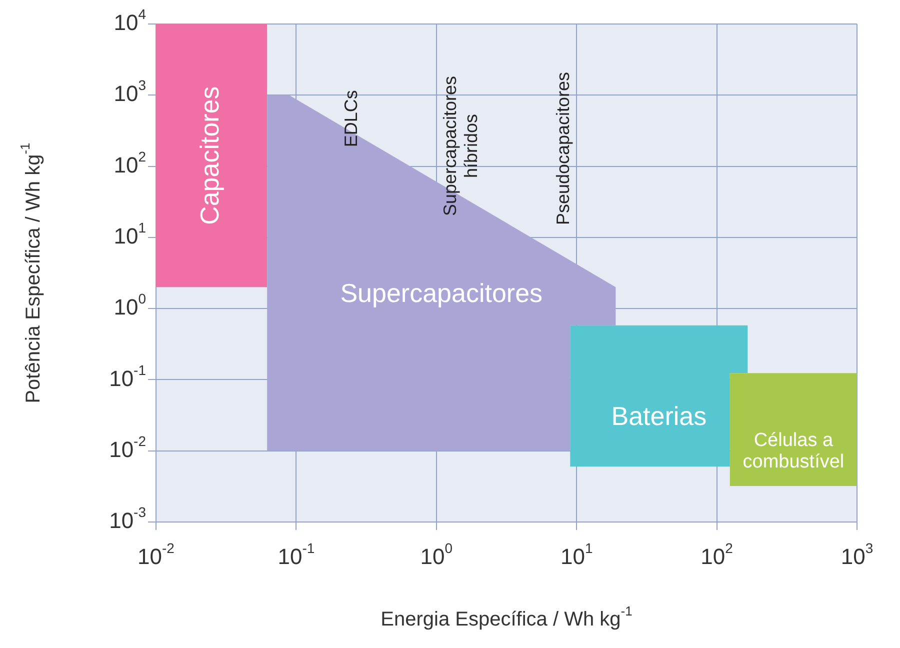 Image resolution: width=900 pixels, height=648 pixels. What do you see at coordinates (351, 119) in the screenshot?
I see `annotation: EDLCs` at bounding box center [351, 119].